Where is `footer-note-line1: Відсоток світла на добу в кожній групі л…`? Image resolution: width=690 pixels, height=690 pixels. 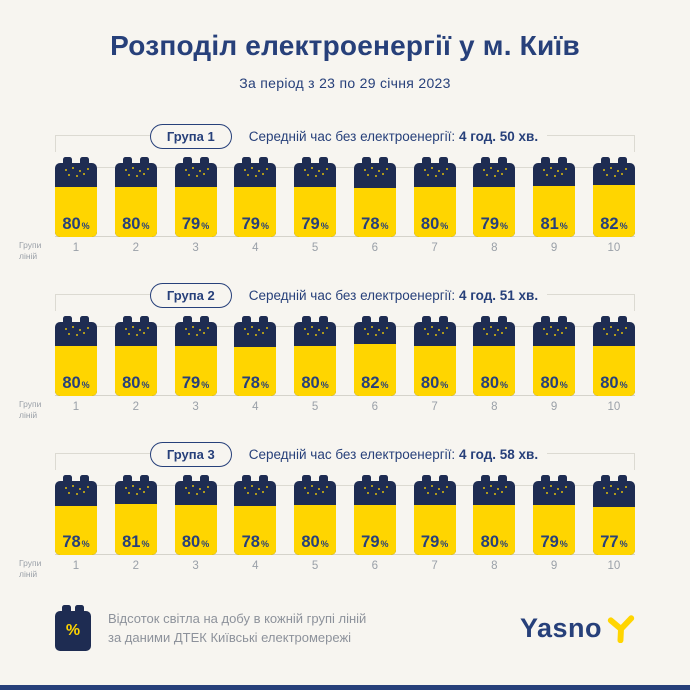 footer-note-line1: Відсоток світла на добу в кожній групі л… is located at coordinates (237, 618).